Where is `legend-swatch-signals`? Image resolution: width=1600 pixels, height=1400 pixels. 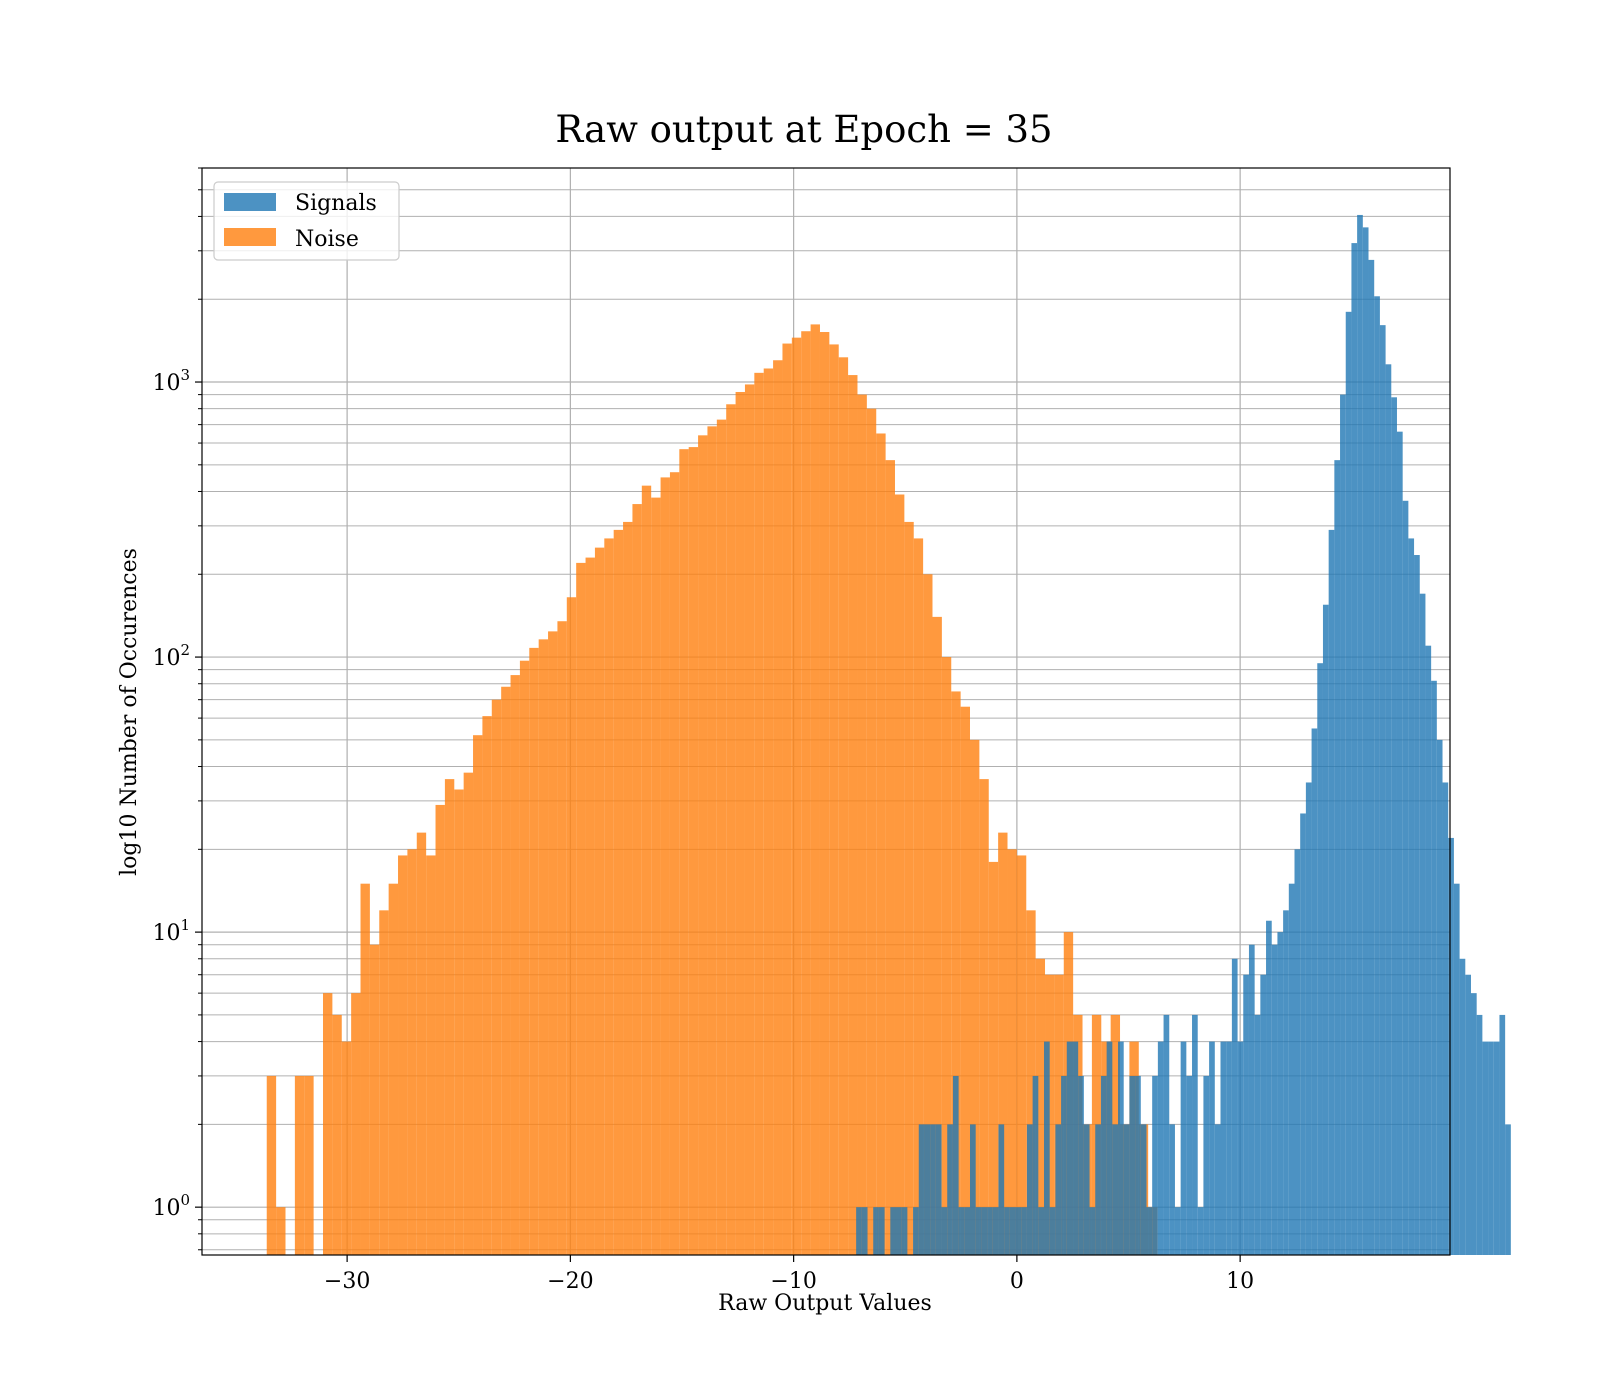 legend-swatch-signals is located at coordinates (250, 202).